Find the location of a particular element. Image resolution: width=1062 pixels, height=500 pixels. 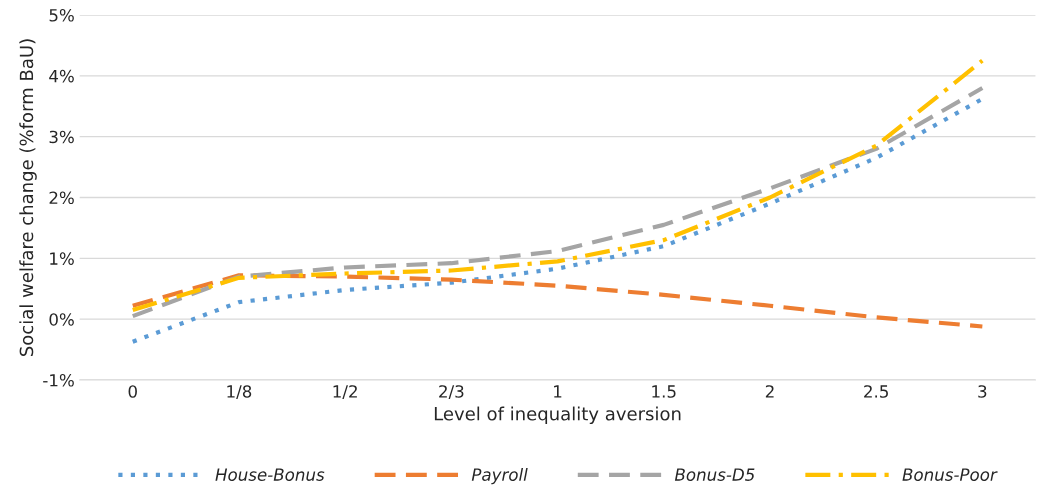

x-tick-label: 2.5 is located at coordinates (876, 391).